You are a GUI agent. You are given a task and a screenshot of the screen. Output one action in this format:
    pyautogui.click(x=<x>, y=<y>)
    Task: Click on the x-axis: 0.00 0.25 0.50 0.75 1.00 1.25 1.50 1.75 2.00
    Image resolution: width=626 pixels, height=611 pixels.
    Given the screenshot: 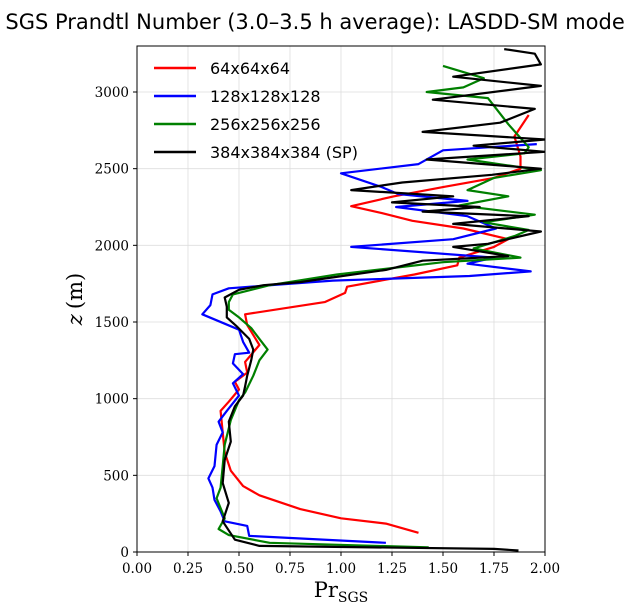 What is the action you would take?
    pyautogui.click(x=341, y=564)
    